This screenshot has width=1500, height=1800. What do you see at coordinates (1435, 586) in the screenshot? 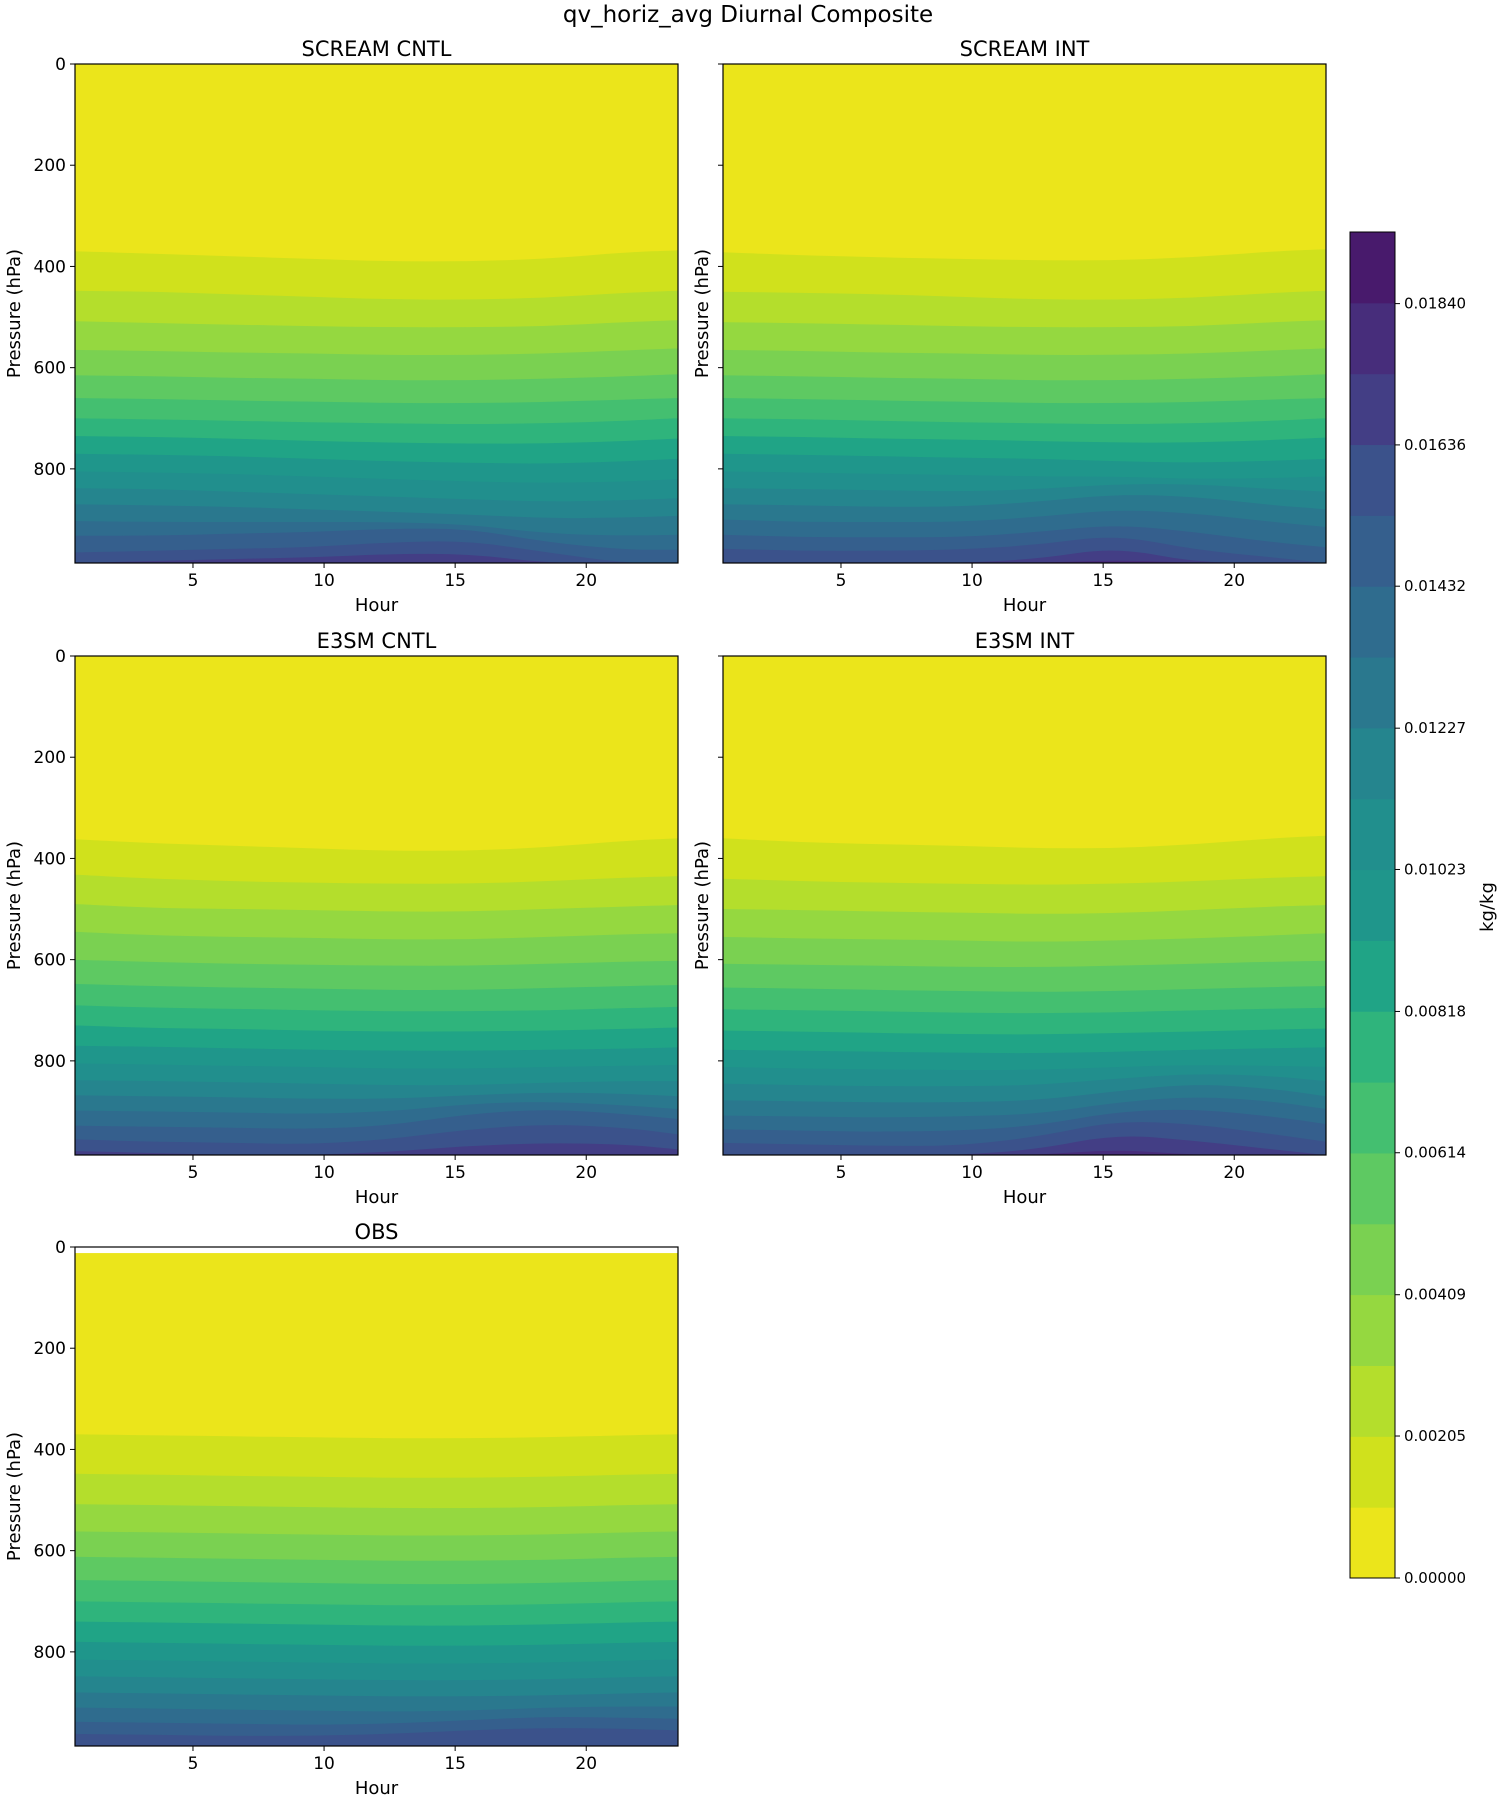
I see `colorbar-tick-label: 0.01432` at bounding box center [1435, 586].